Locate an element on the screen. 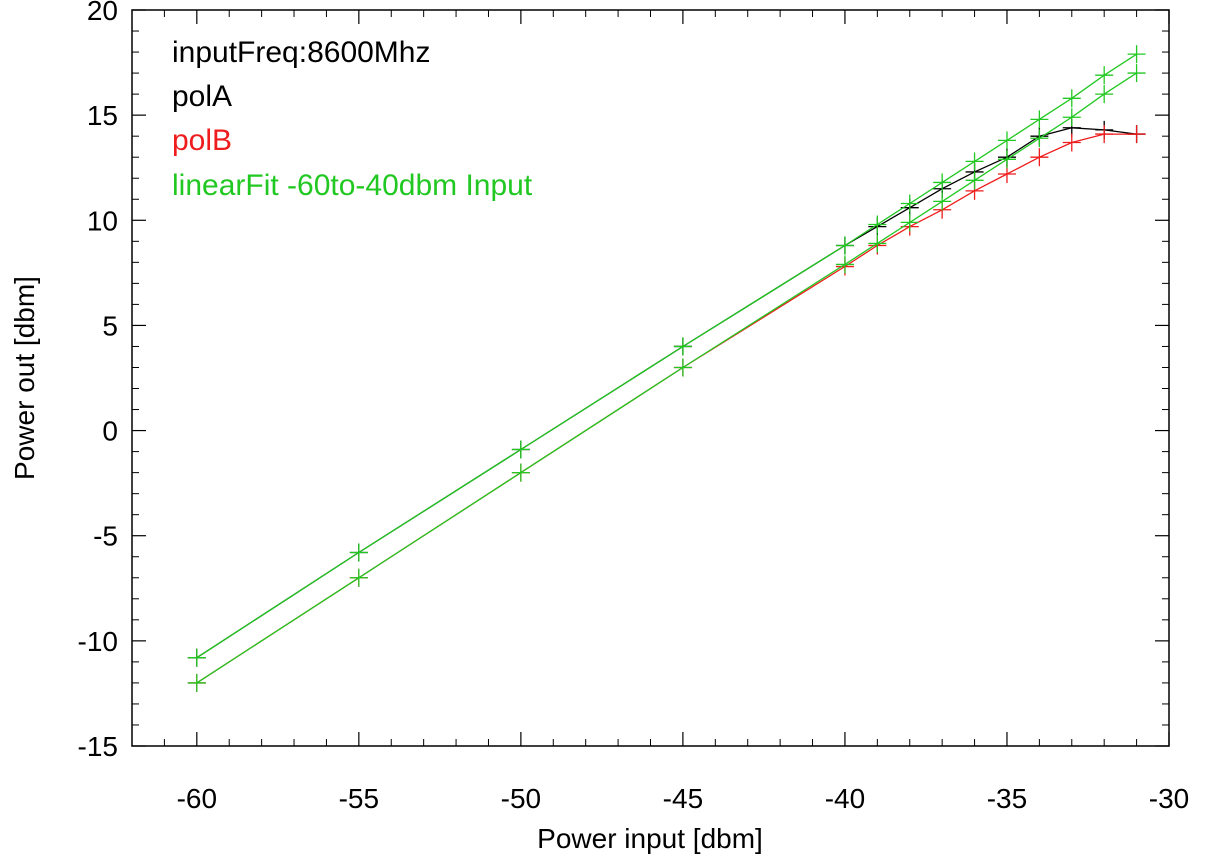  y-tick-label: -10 is located at coordinates (98, 641).